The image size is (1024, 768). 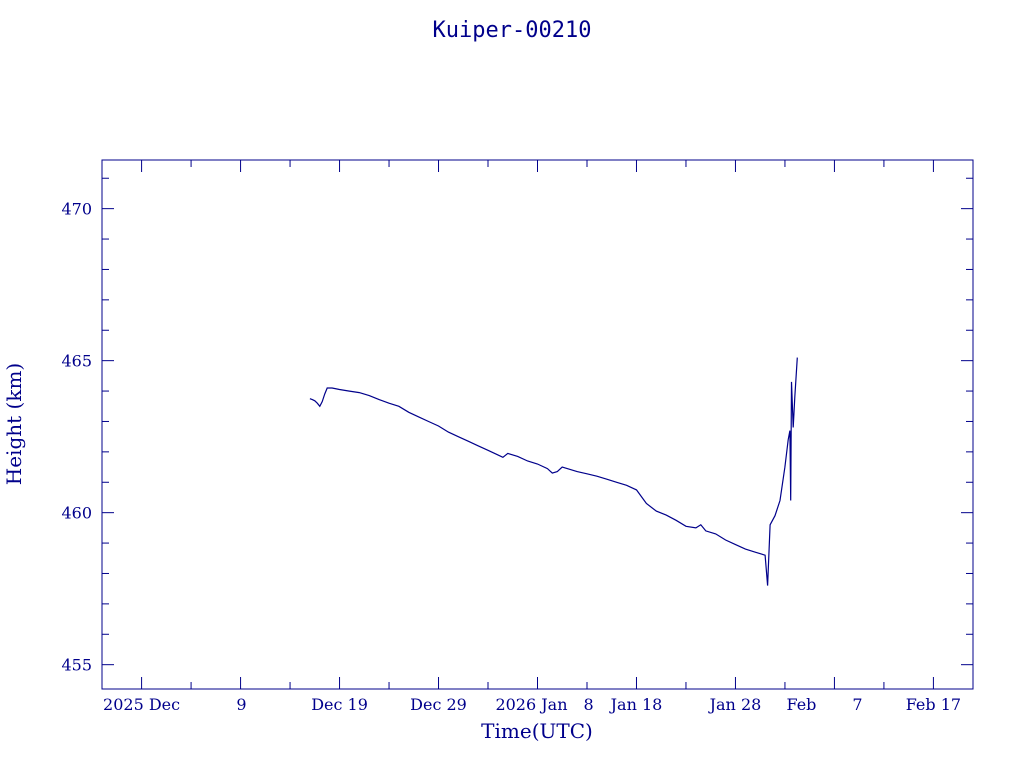 What do you see at coordinates (76, 209) in the screenshot?
I see `y-tick-label: 470` at bounding box center [76, 209].